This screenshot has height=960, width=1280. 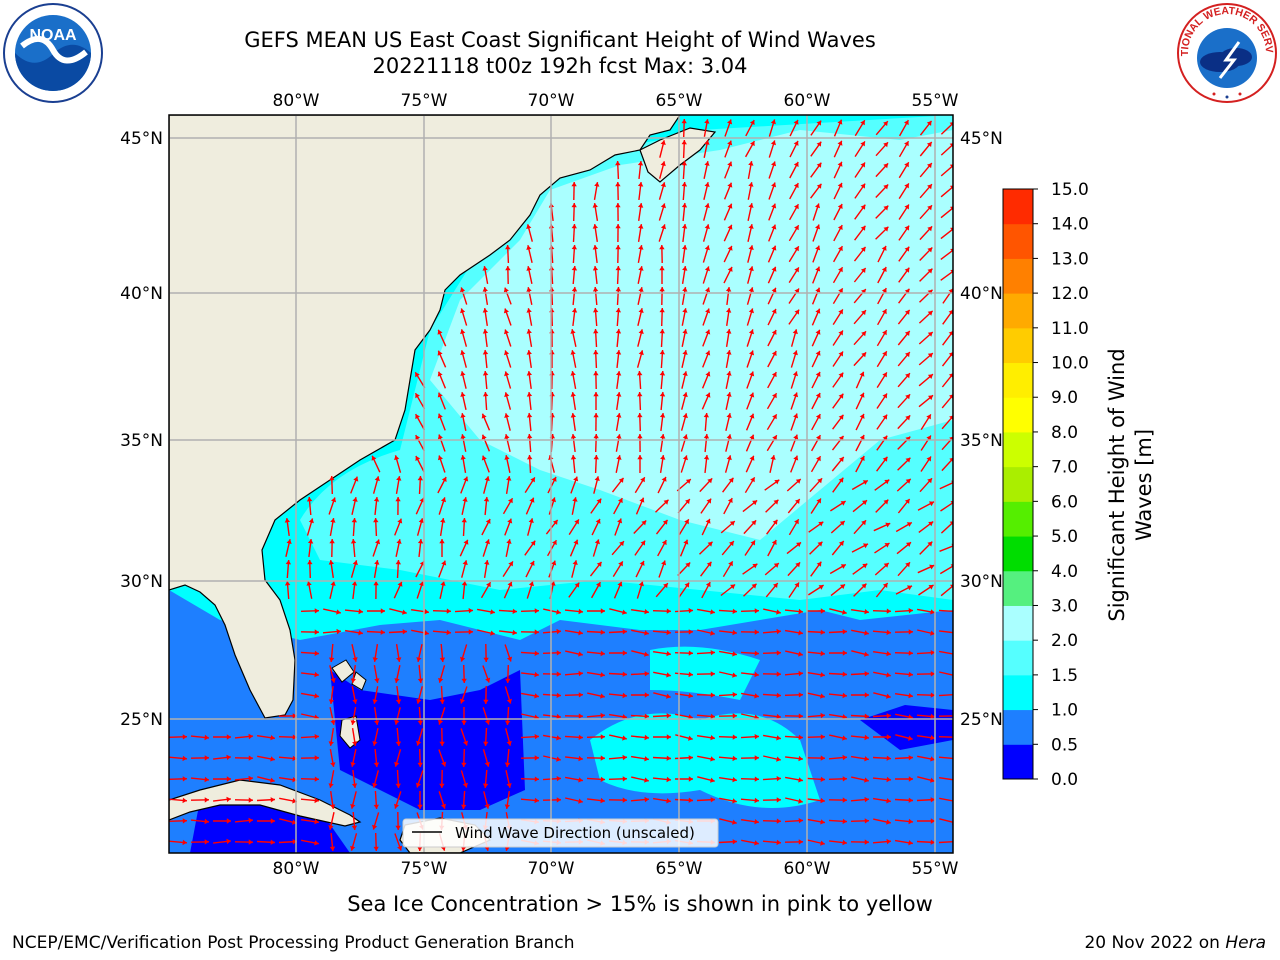 What do you see at coordinates (946, 506) in the screenshot?
I see `wind-wave-arrow` at bounding box center [946, 506].